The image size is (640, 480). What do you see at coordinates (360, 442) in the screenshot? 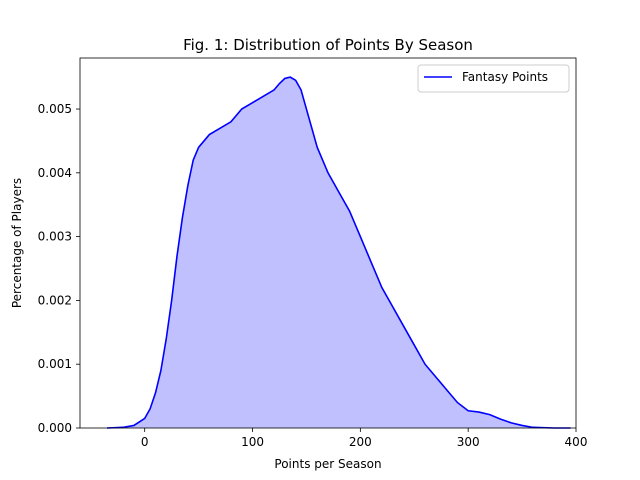
I see `x-tick-label: 200` at bounding box center [360, 442].